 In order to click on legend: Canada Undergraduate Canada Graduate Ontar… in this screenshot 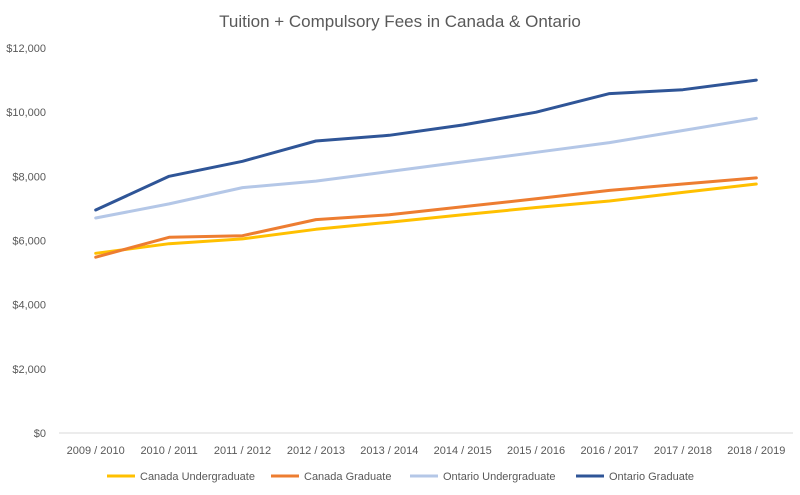, I will do `click(400, 477)`.